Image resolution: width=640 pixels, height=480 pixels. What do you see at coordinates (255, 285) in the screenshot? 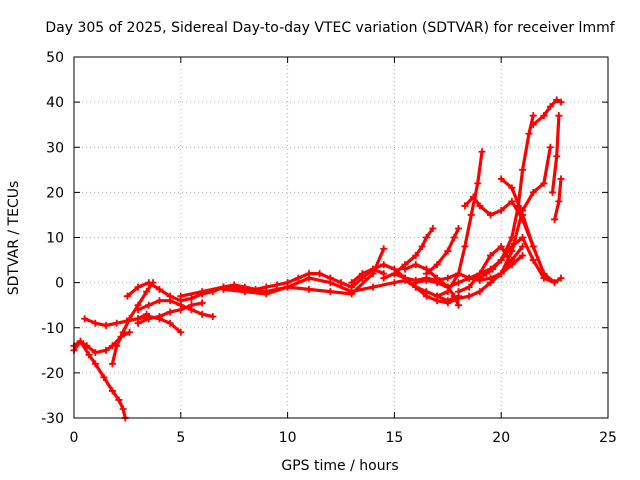
I see `series-sat-e` at bounding box center [255, 285].